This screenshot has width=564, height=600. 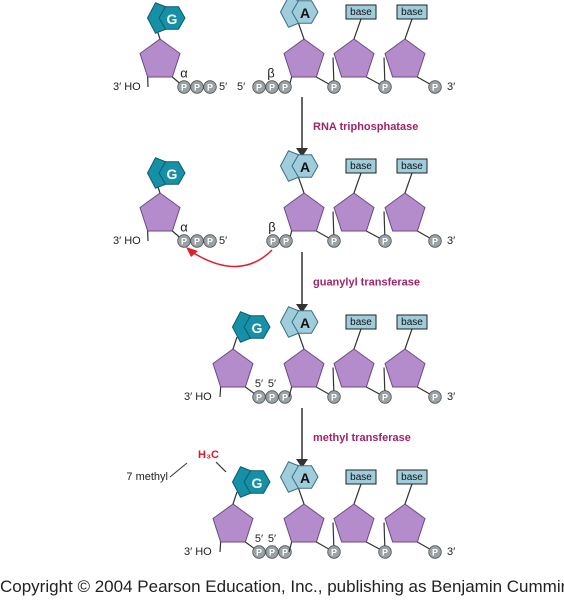 What do you see at coordinates (147, 477) in the screenshot?
I see `seven-methyl-label: 7 methyl` at bounding box center [147, 477].